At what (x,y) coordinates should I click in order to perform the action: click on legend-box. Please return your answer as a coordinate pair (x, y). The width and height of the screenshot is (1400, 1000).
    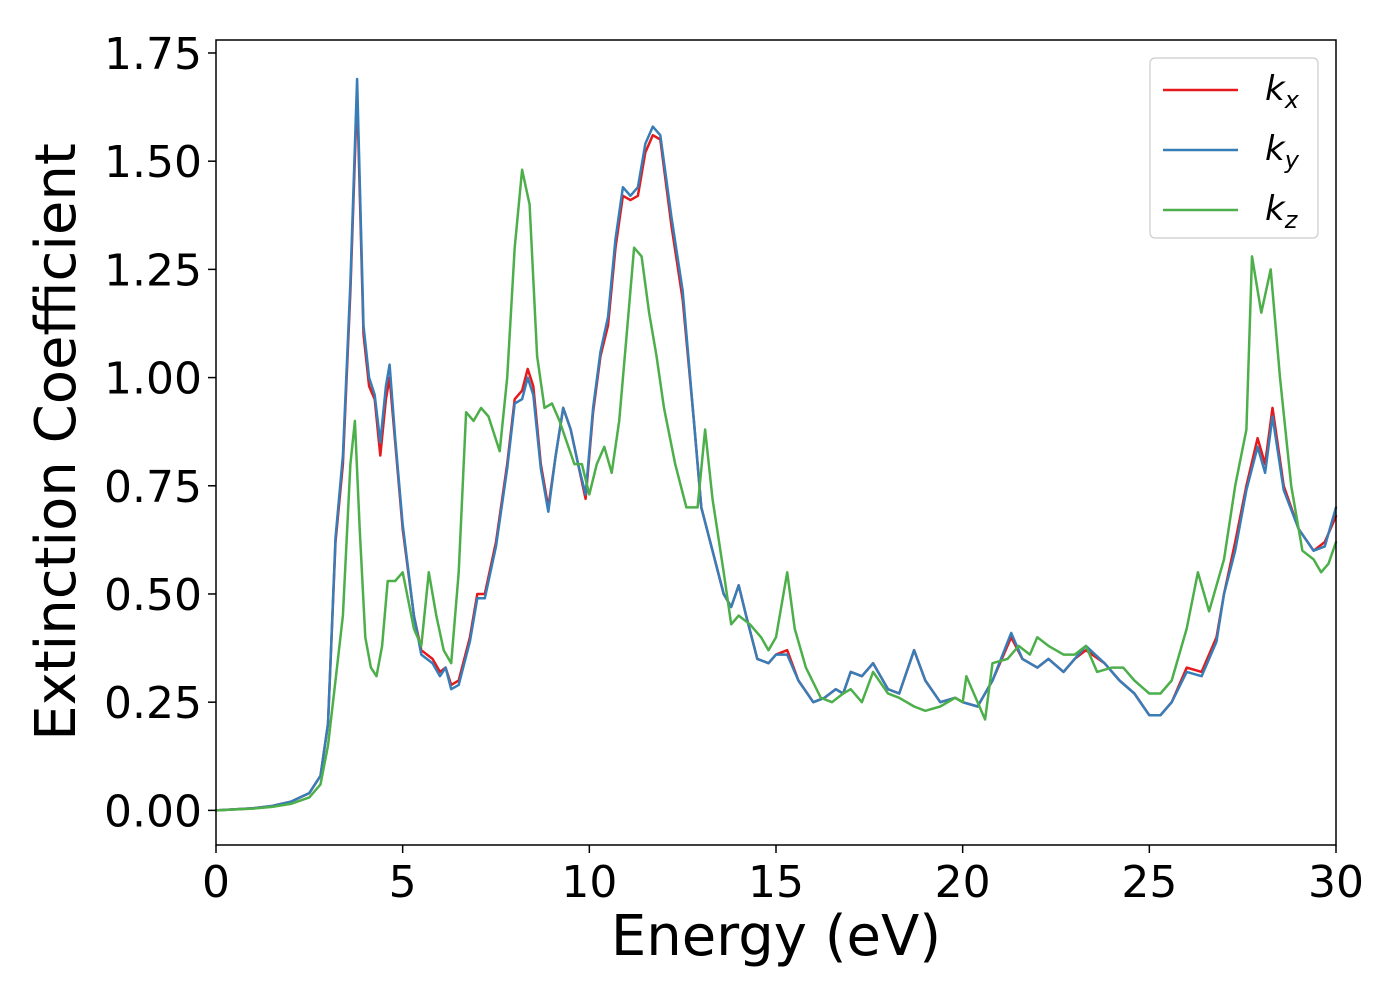
    Looking at the image, I should click on (1234, 148).